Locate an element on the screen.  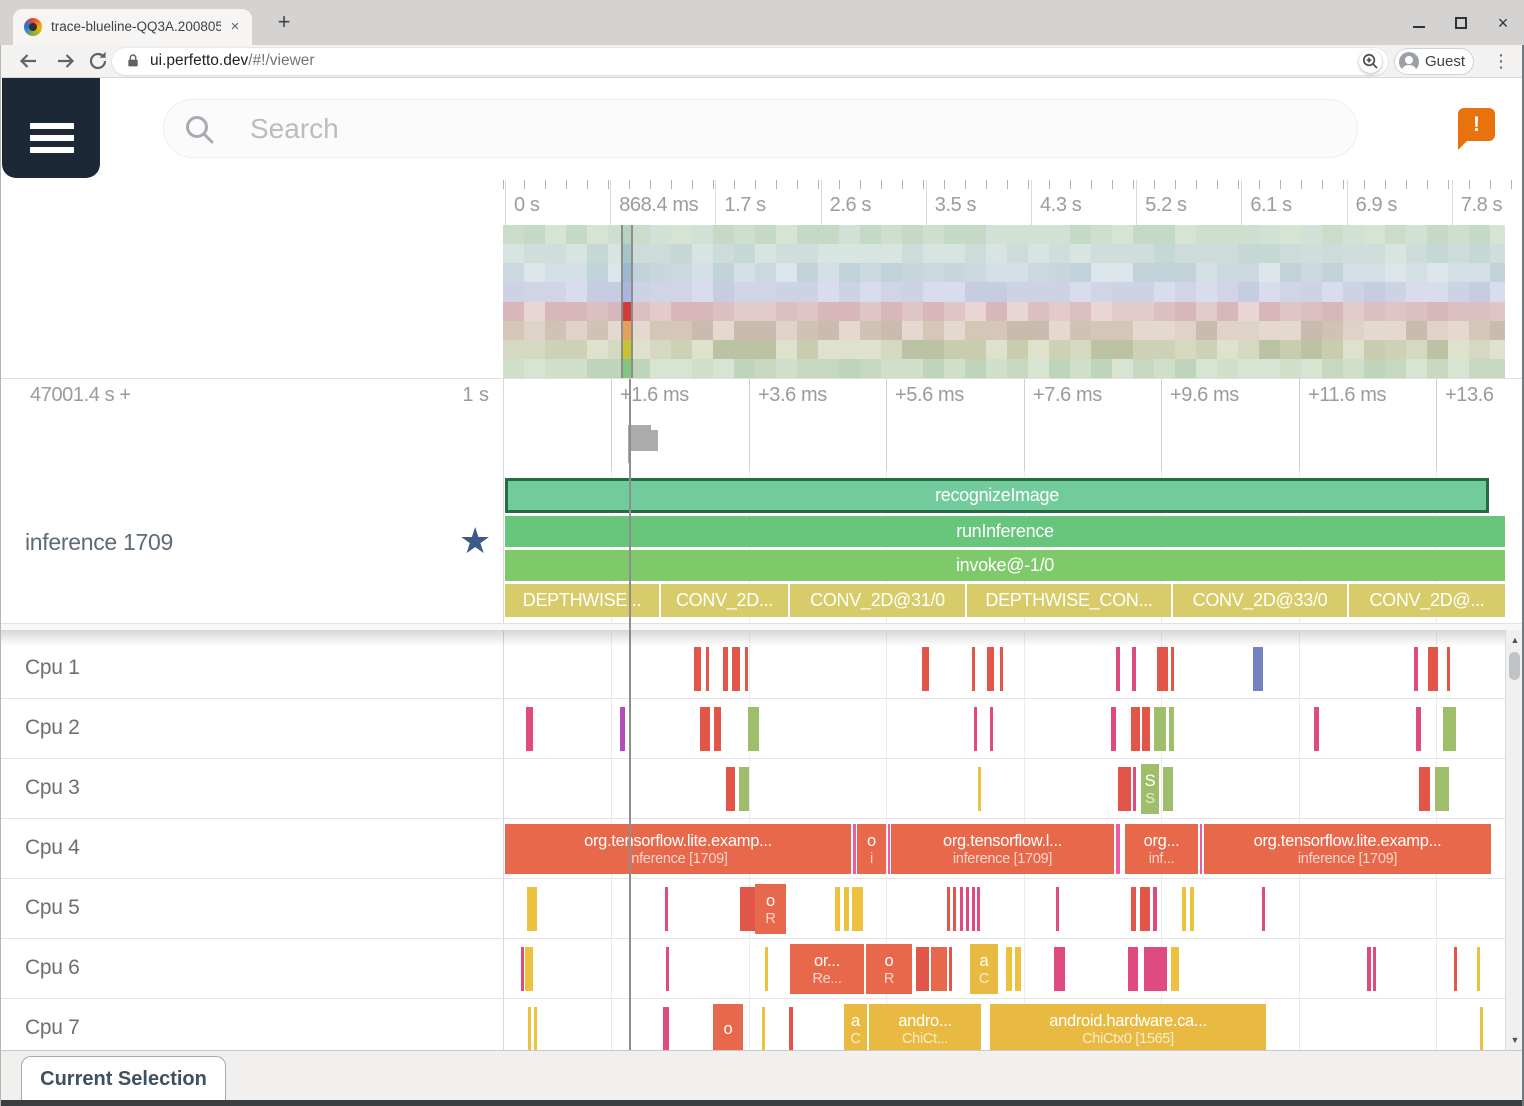
slice: runInference is located at coordinates (1005, 531).